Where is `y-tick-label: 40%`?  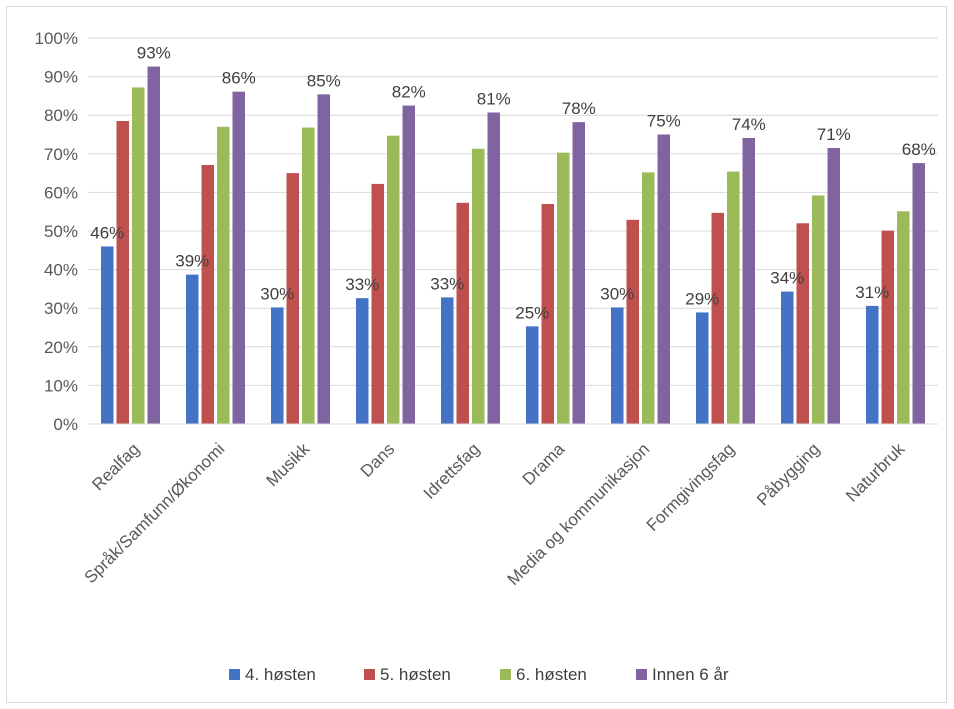 y-tick-label: 40% is located at coordinates (61, 270).